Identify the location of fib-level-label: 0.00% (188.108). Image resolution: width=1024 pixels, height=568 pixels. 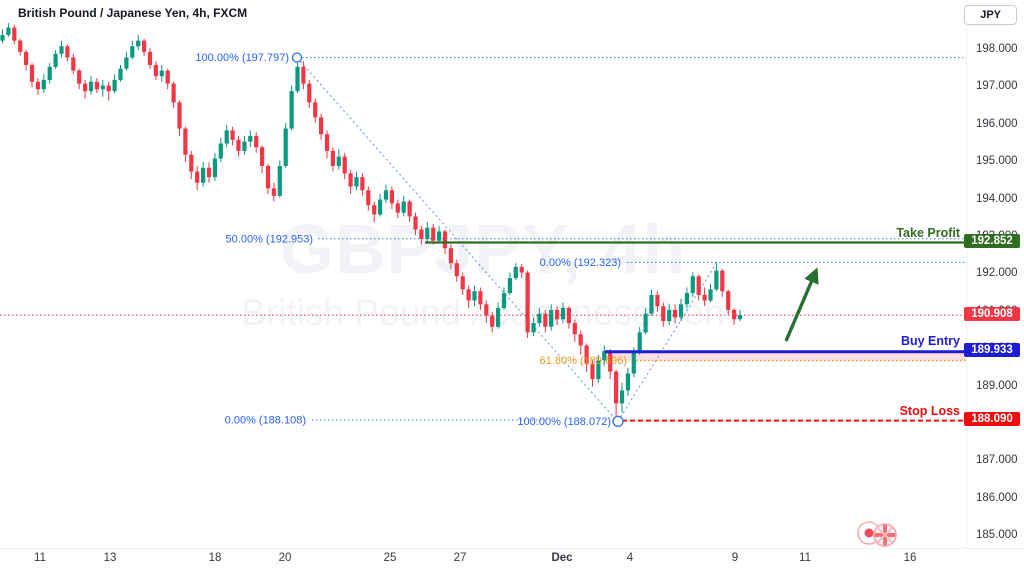
(265, 420).